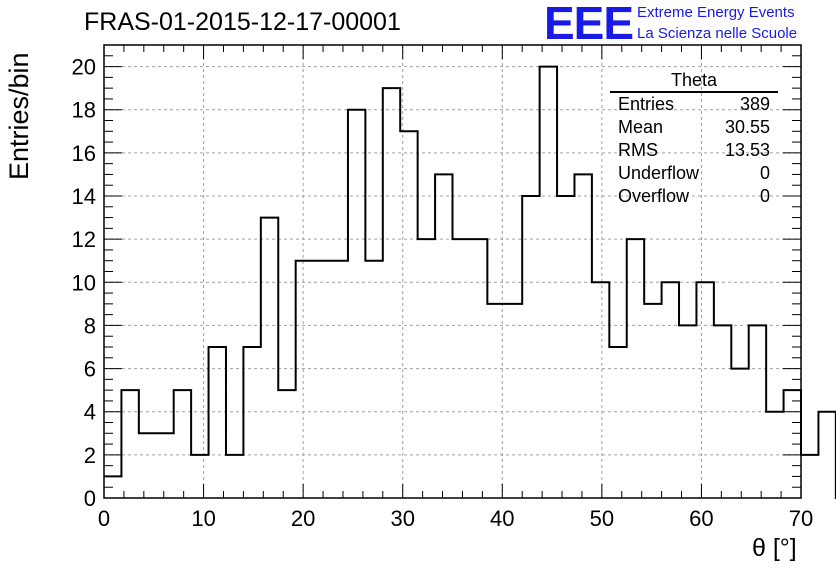  I want to click on stats-label: Overflow, so click(654, 196).